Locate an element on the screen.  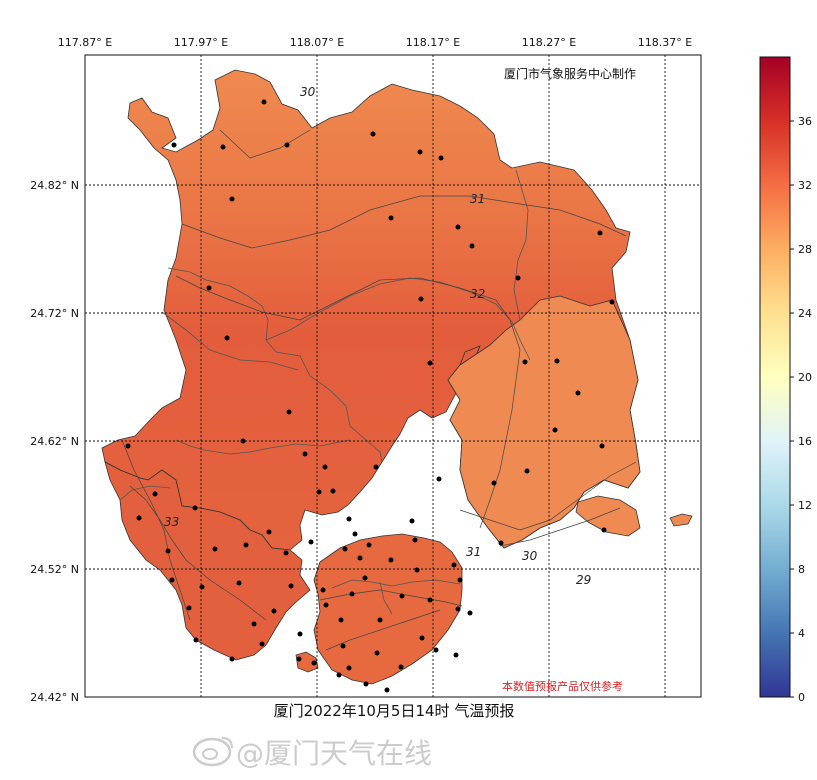
lat-tick-label: 24.82° N is located at coordinates (54, 185).